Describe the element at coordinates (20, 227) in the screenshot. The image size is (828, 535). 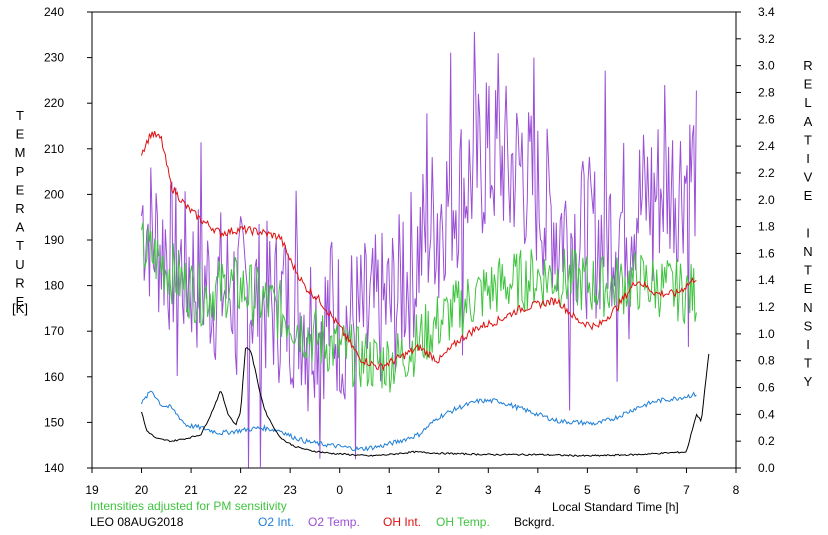
I see `left-label-letter: A` at that location.